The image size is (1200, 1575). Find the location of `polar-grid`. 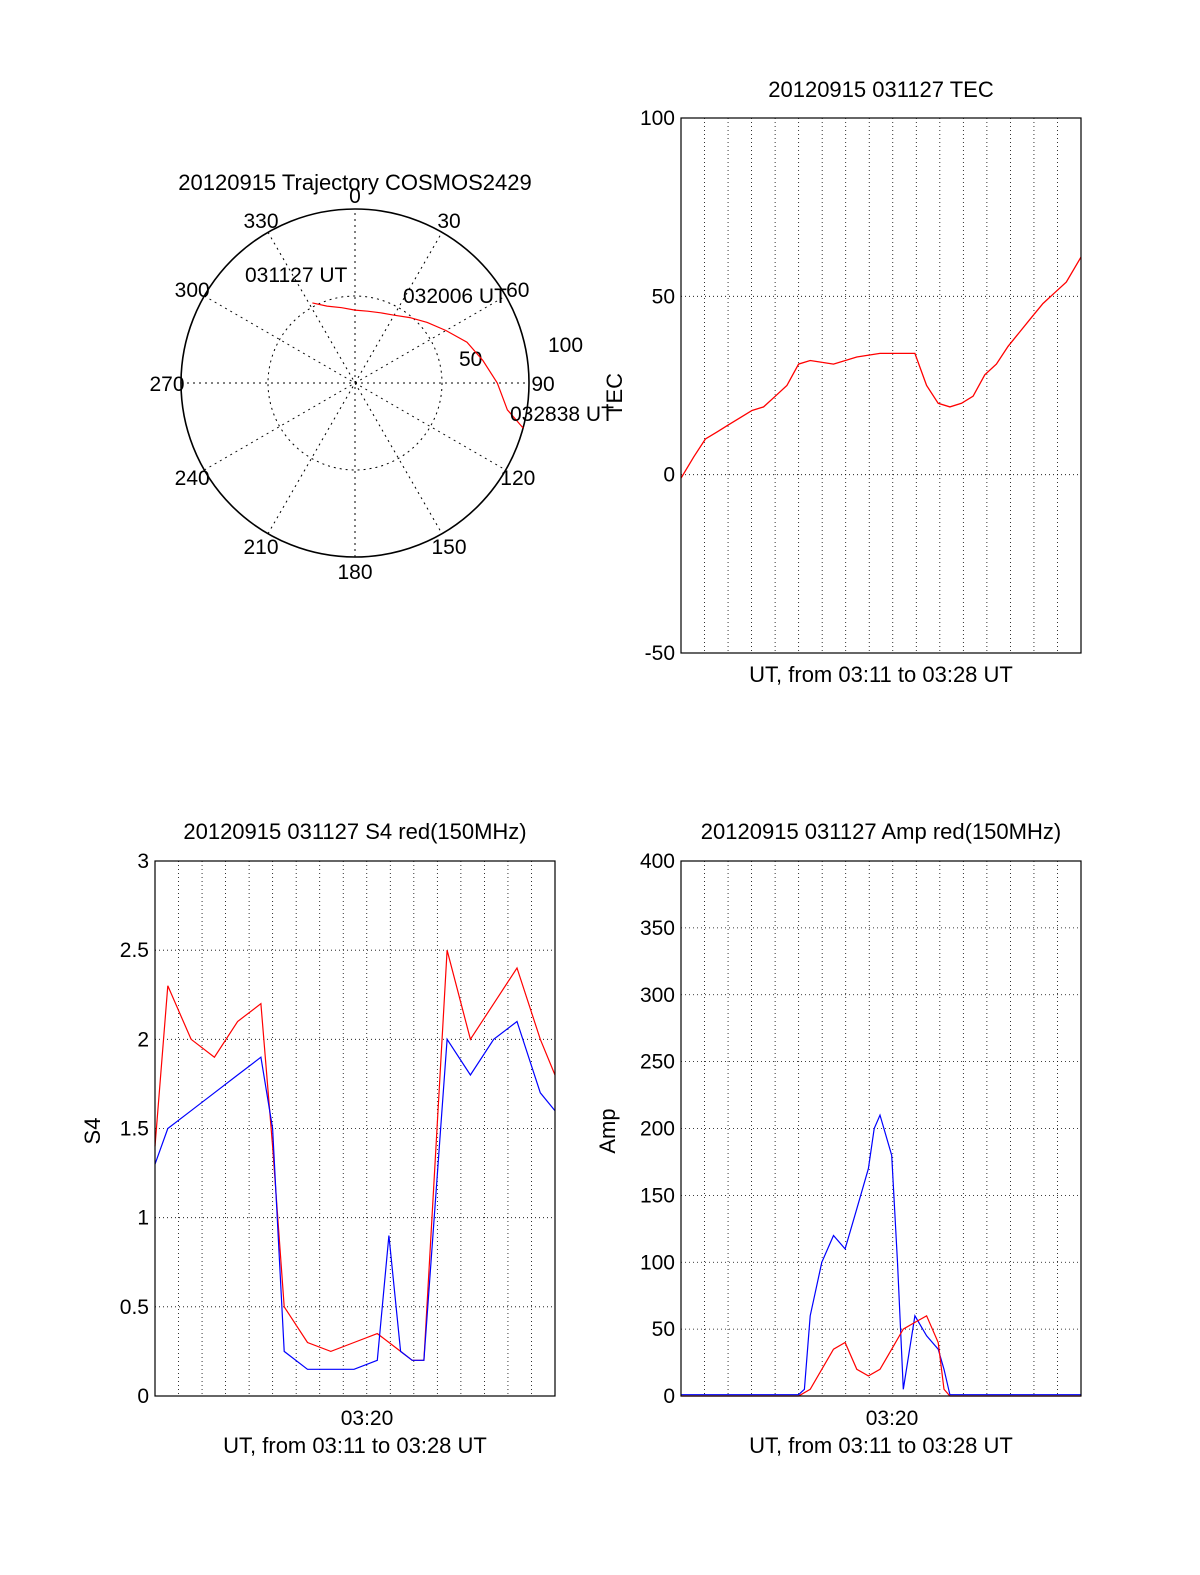

polar-grid is located at coordinates (355, 383).